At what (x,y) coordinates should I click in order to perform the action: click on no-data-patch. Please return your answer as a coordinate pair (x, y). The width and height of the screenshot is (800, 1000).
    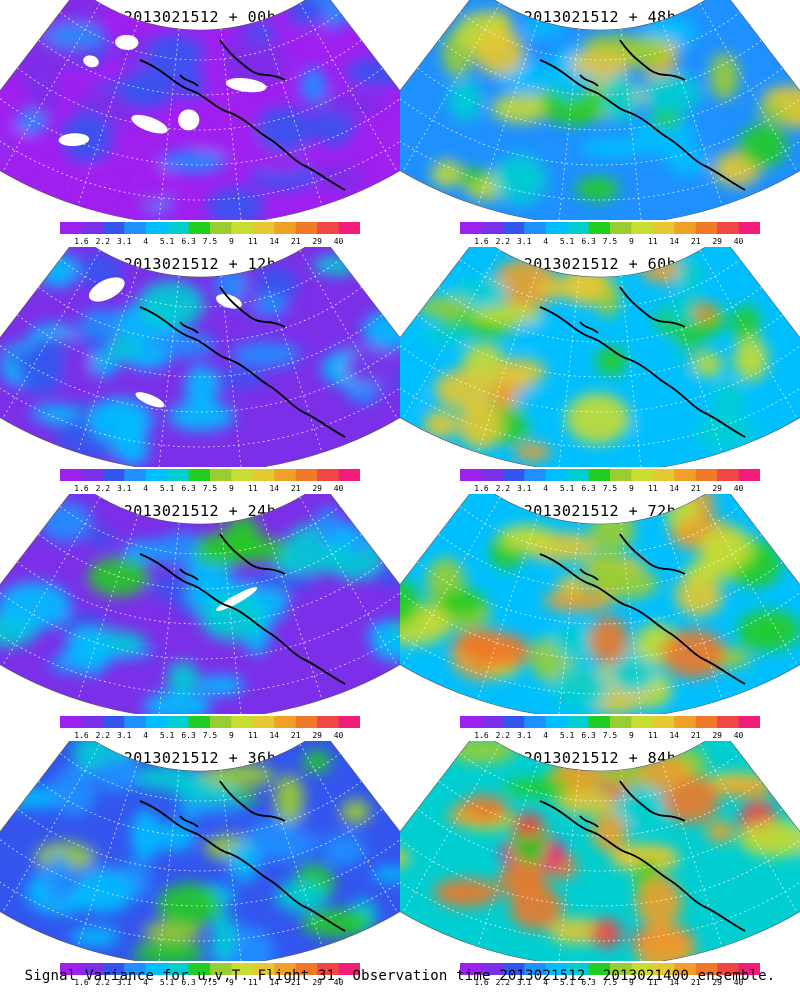
    Looking at the image, I should click on (189, 120).